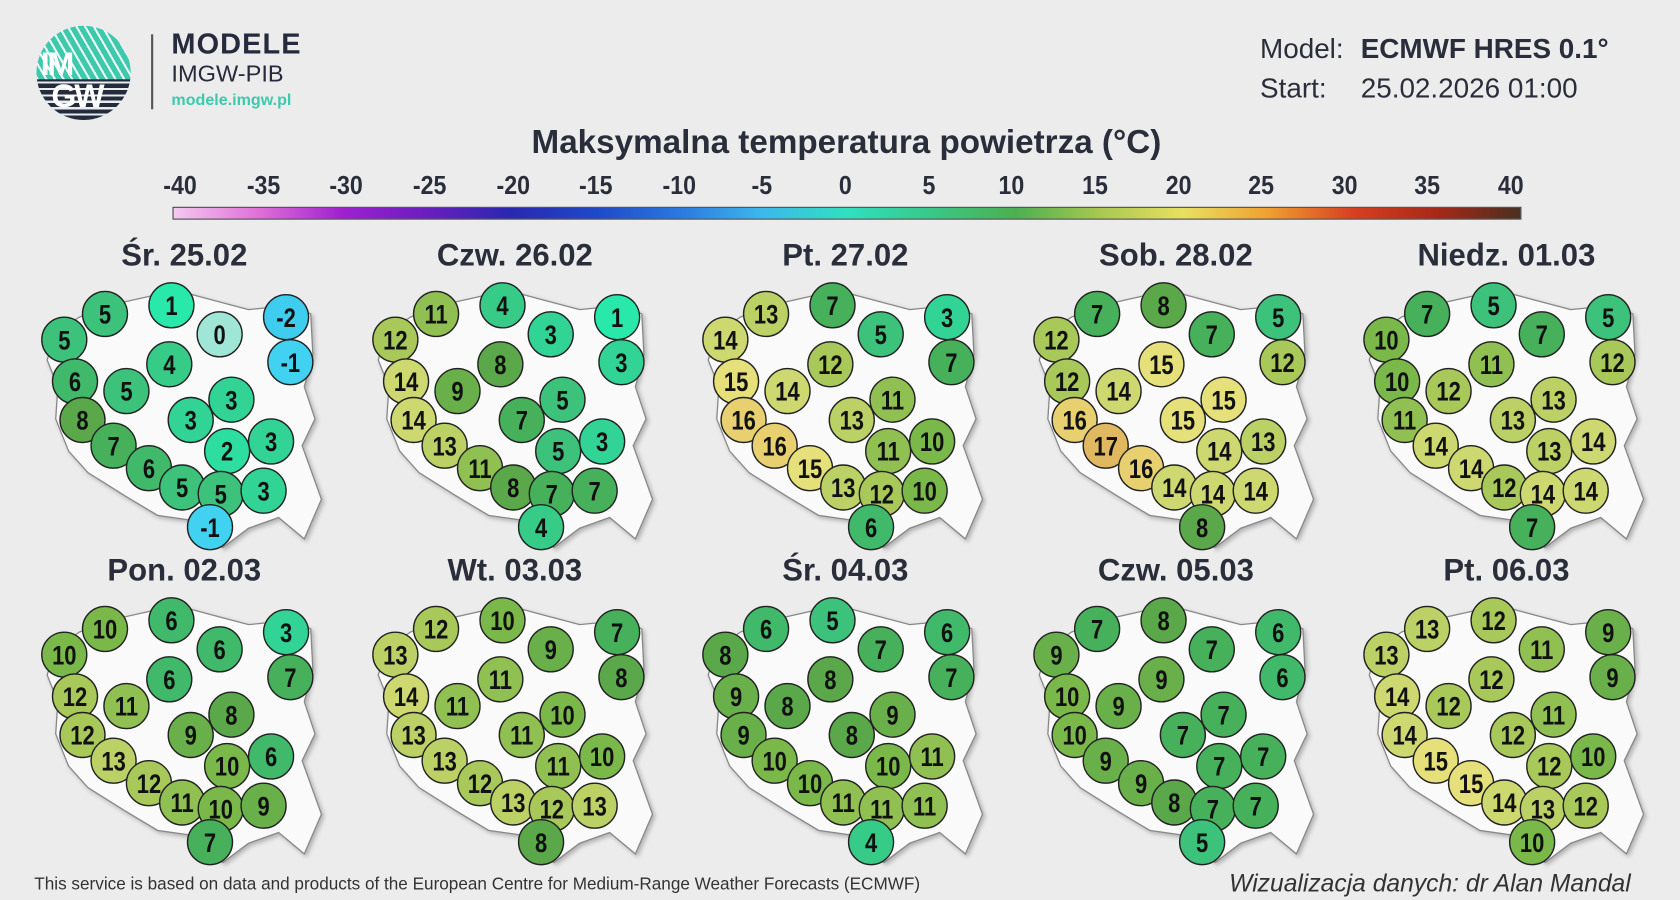  I want to click on temperature-value: 2, so click(227, 453).